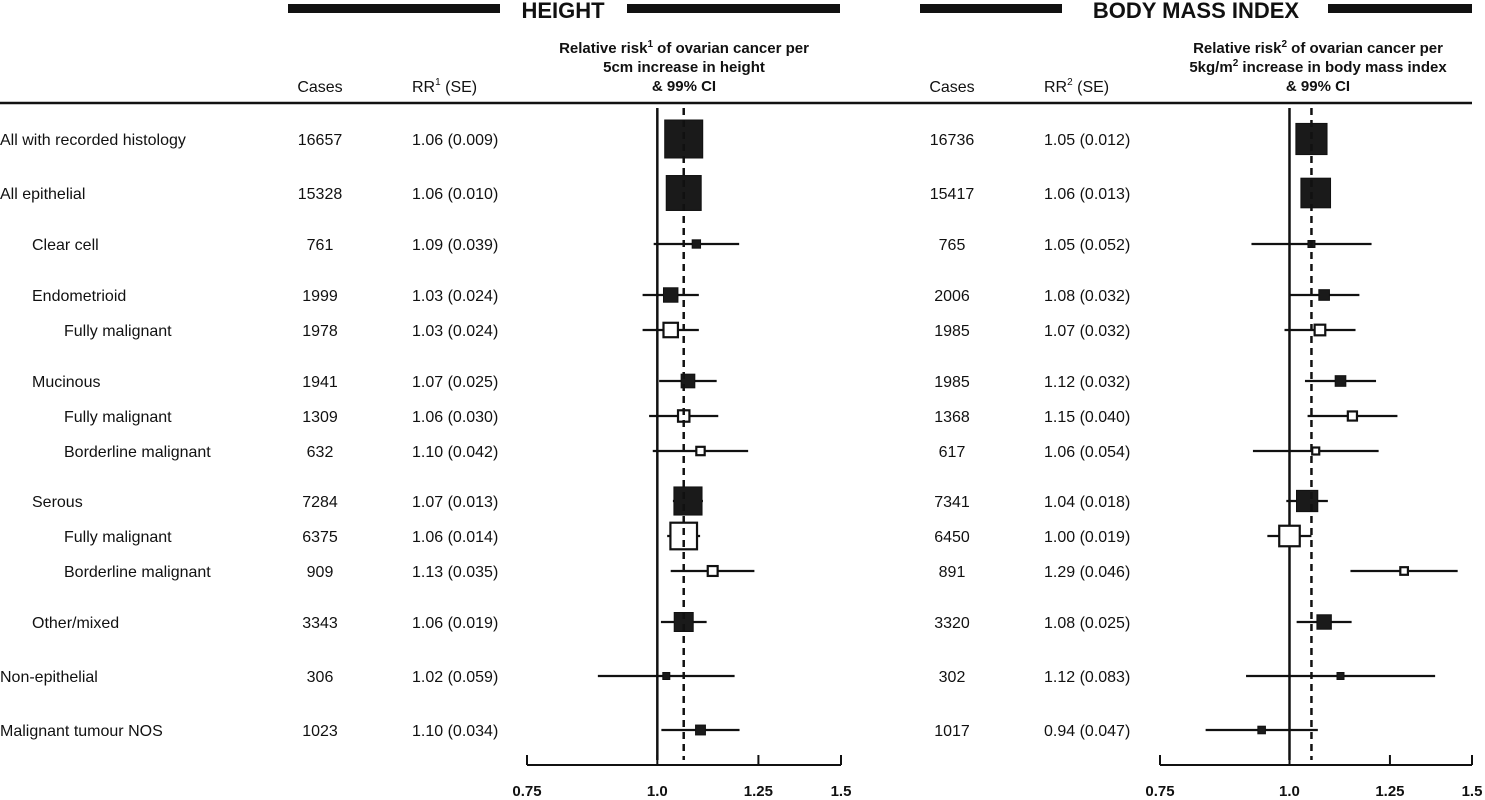 The image size is (1485, 800). What do you see at coordinates (1159, 791) in the screenshot?
I see `bmi-x-tick-label: 0.75` at bounding box center [1159, 791].